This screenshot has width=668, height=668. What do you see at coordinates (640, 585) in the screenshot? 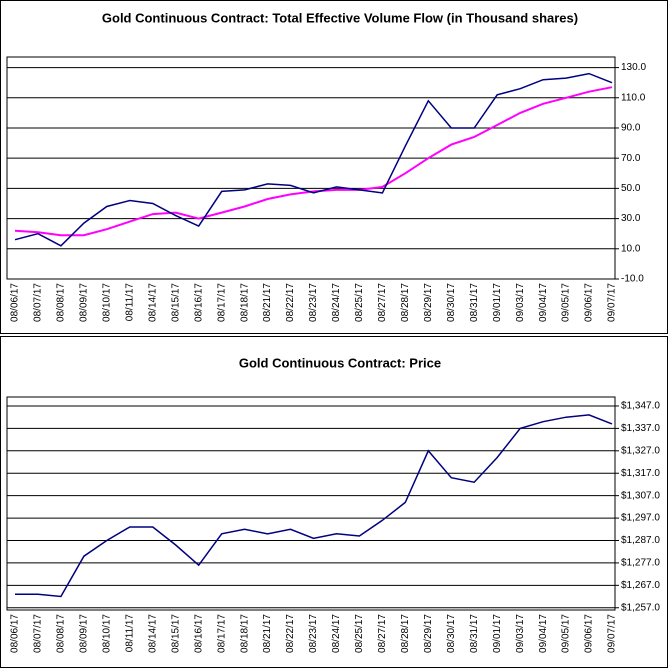
I see `y-tick-label: $1,267.0` at bounding box center [640, 585].